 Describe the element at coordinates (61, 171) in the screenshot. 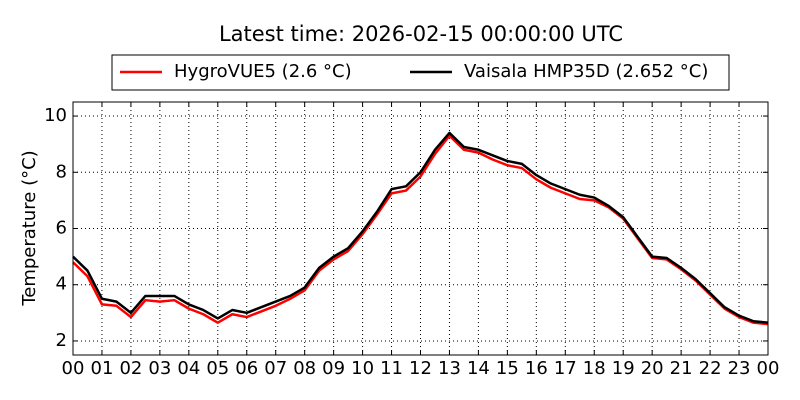

I see `y-tick-label: 8` at that location.